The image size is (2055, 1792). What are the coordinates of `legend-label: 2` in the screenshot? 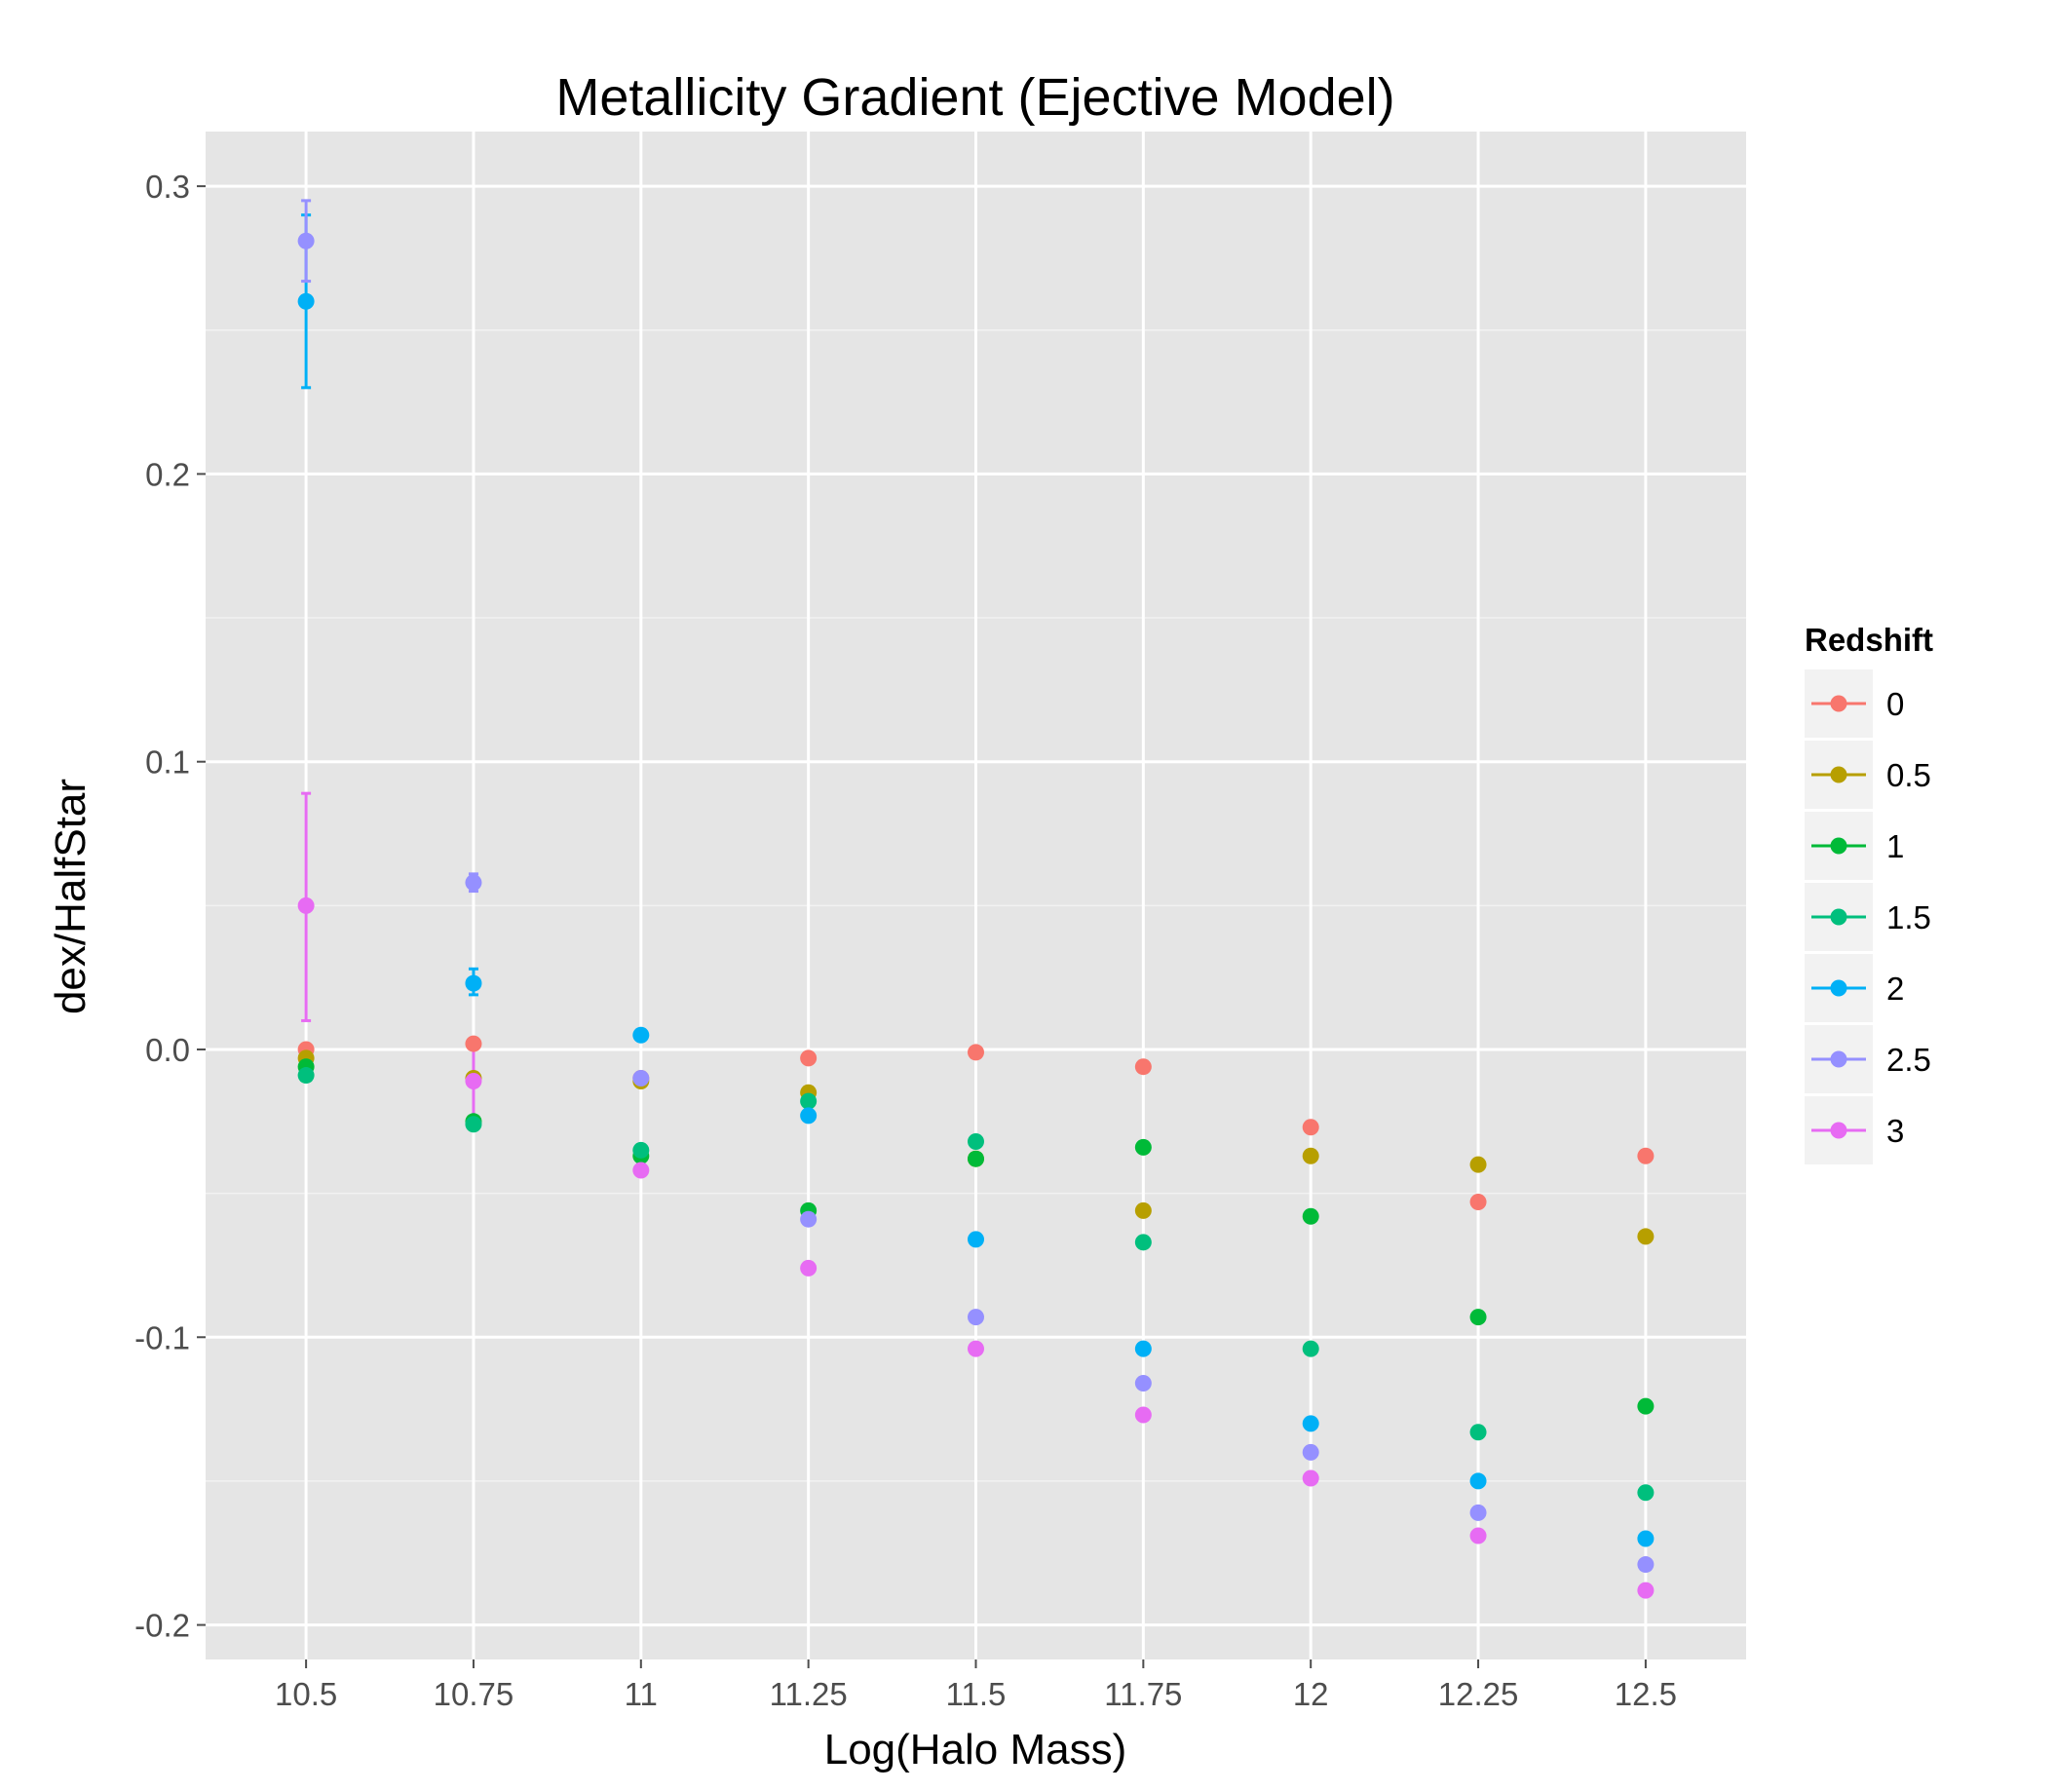 It's located at (1895, 989).